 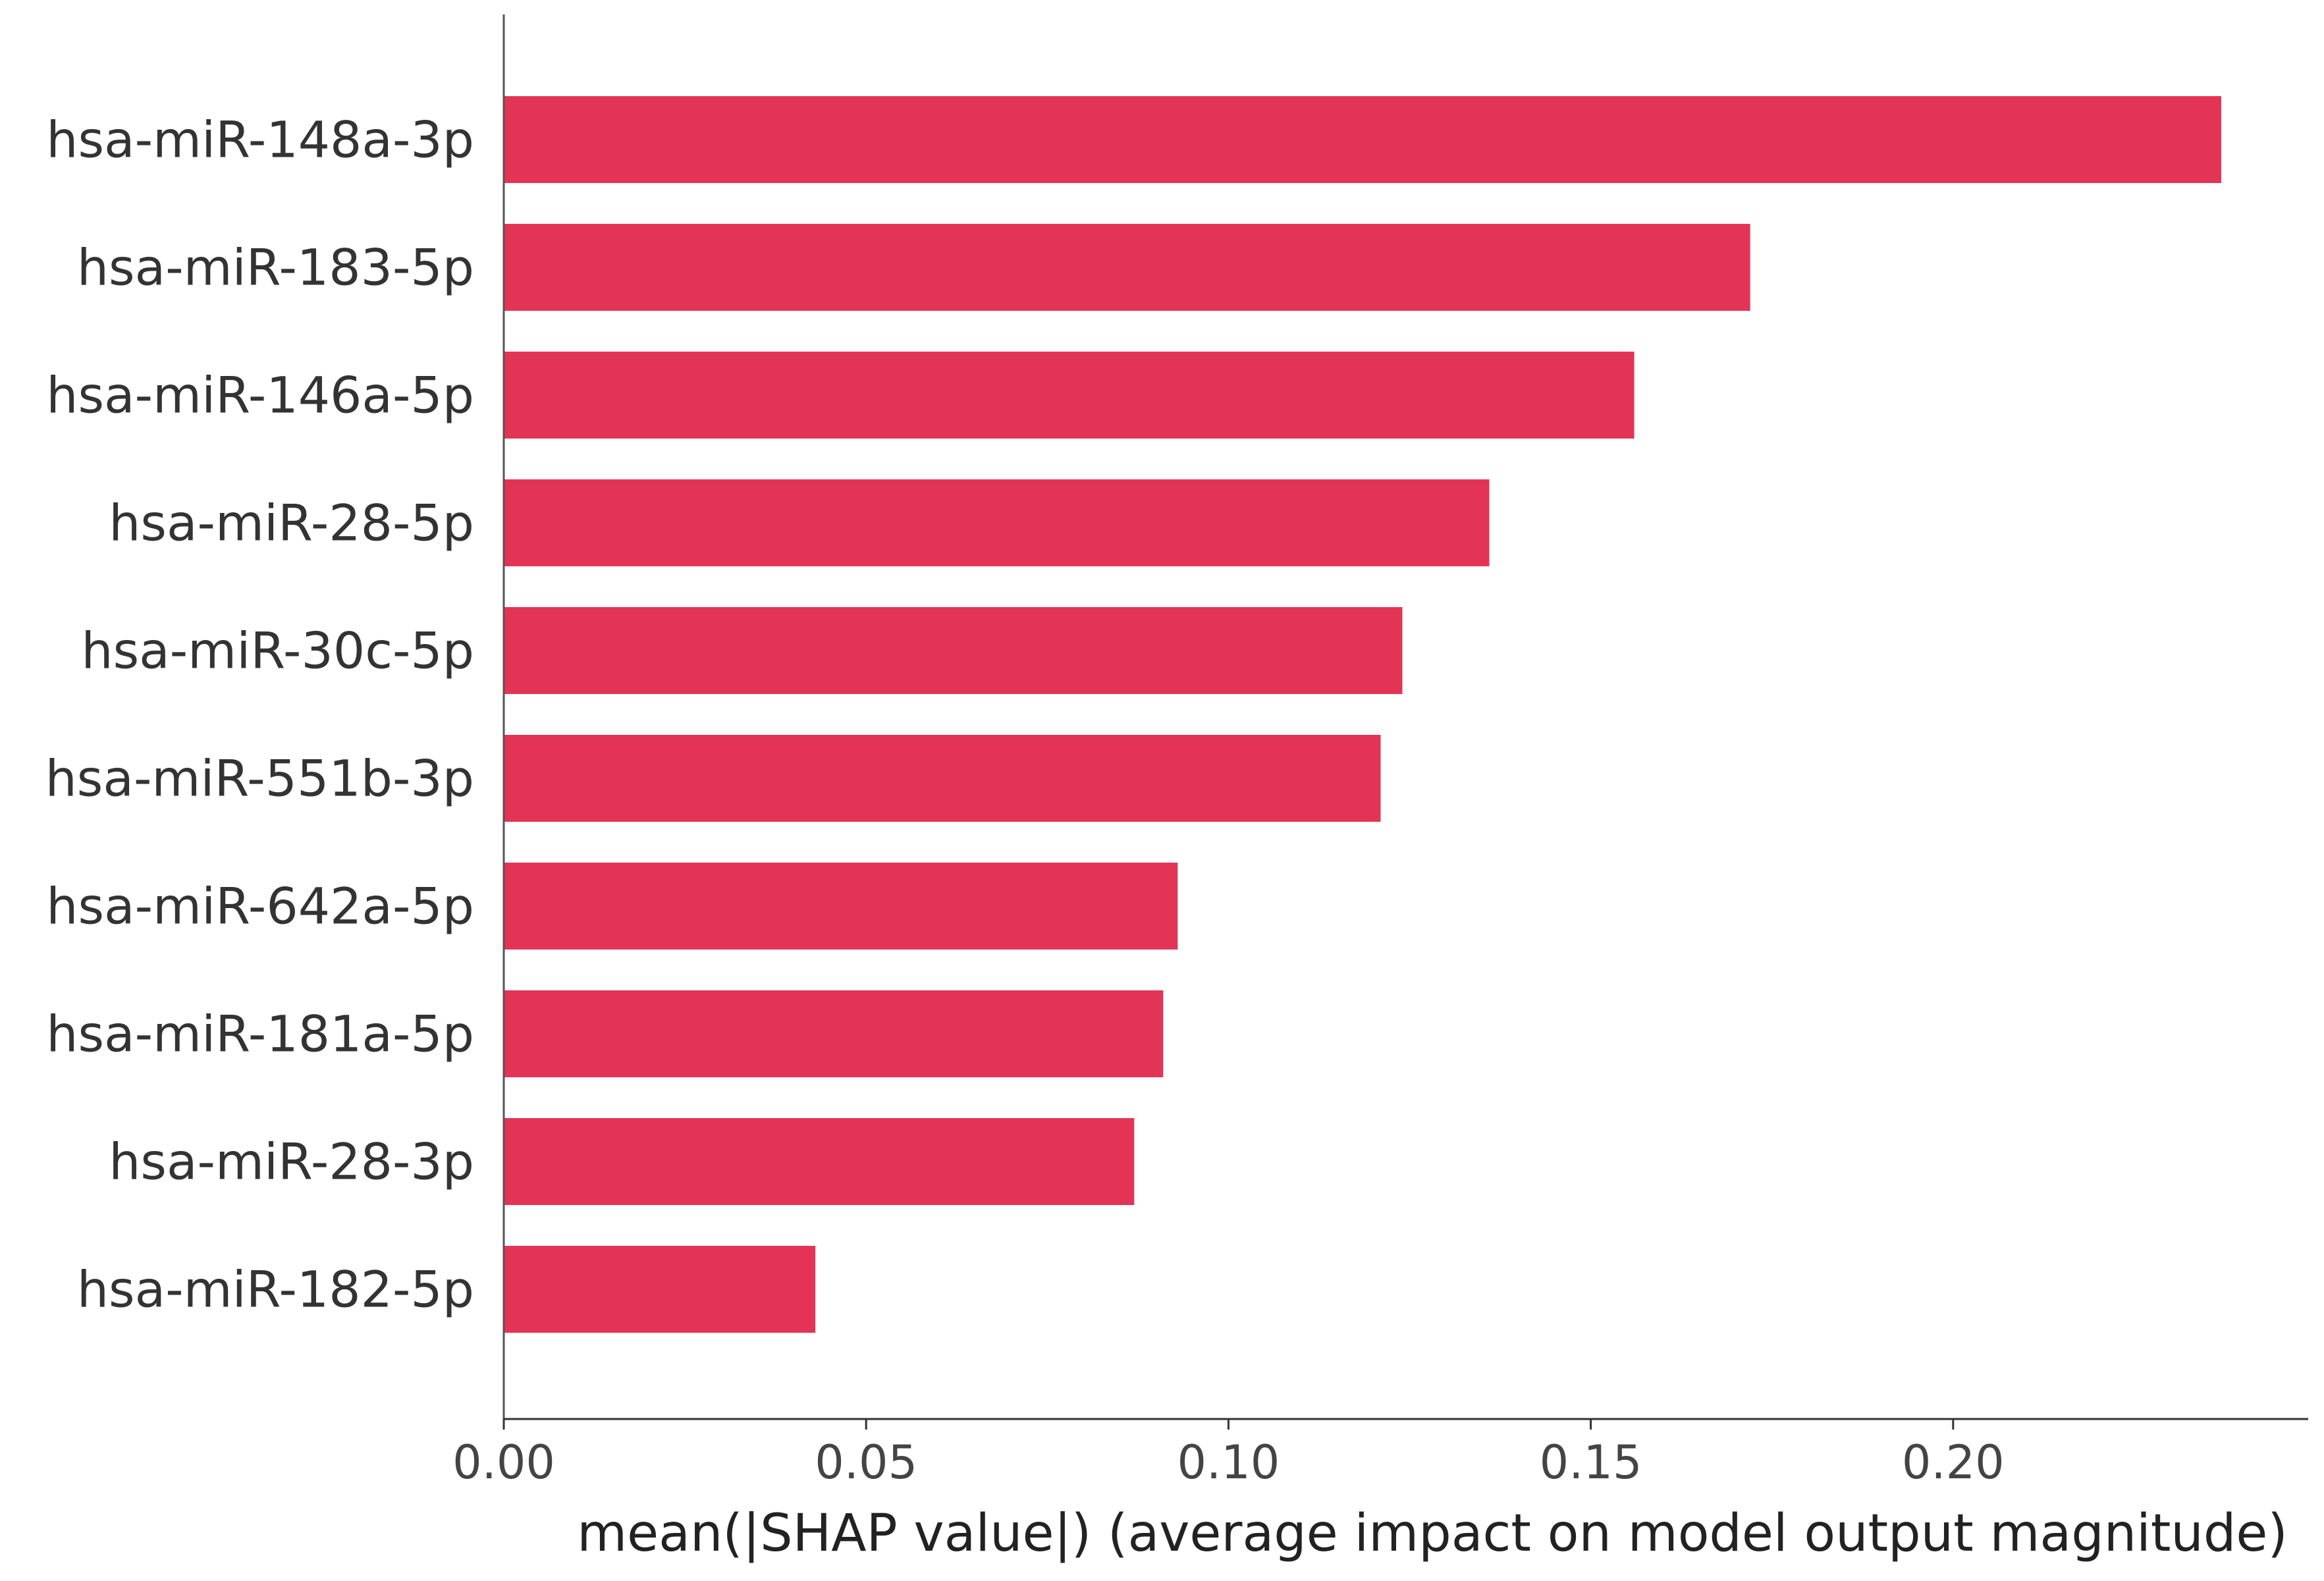 What do you see at coordinates (1591, 1462) in the screenshot?
I see `x-tick-label: 0.15` at bounding box center [1591, 1462].